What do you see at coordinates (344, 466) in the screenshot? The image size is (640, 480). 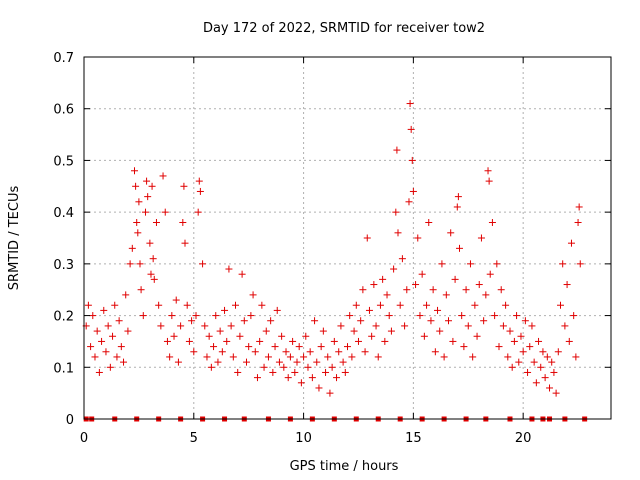 I see `x-axis-title: GPS time / hours` at bounding box center [344, 466].